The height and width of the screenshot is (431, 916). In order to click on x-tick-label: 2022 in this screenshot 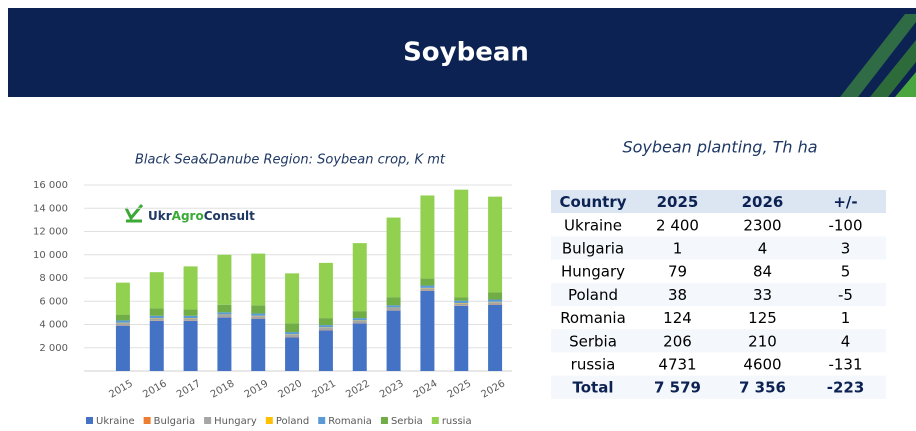, I will do `click(358, 389)`.